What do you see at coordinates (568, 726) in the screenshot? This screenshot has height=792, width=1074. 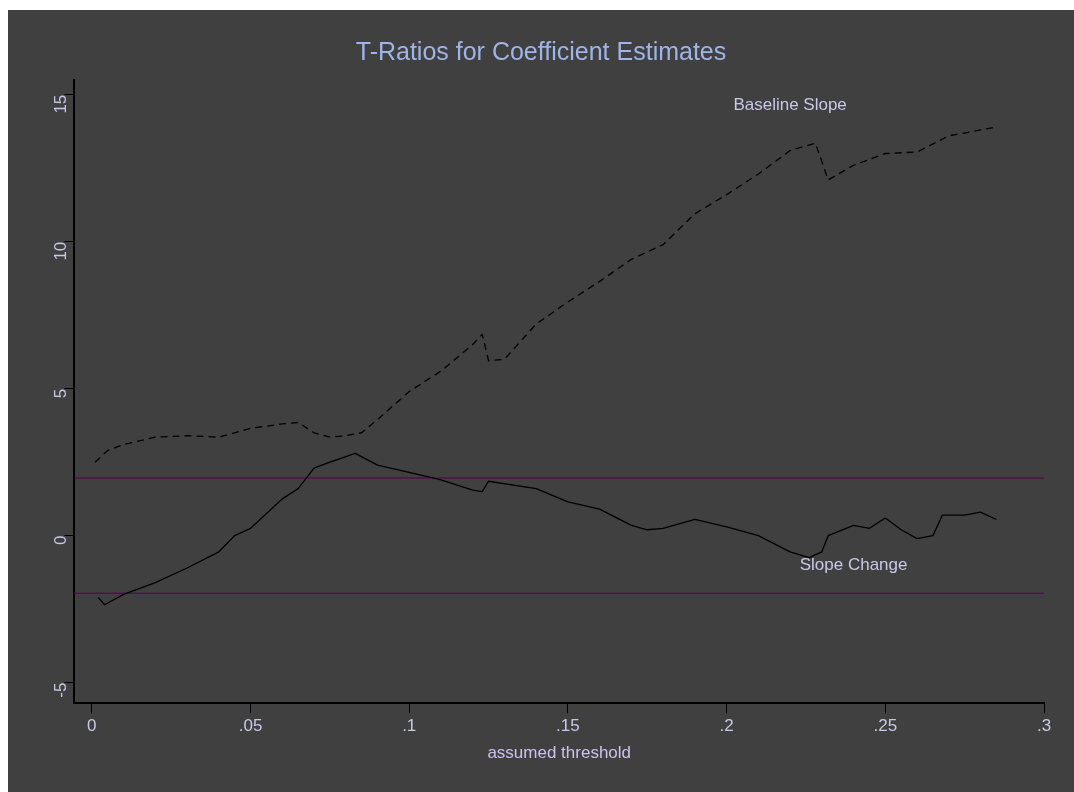 I see `x-tick-label: .15` at bounding box center [568, 726].